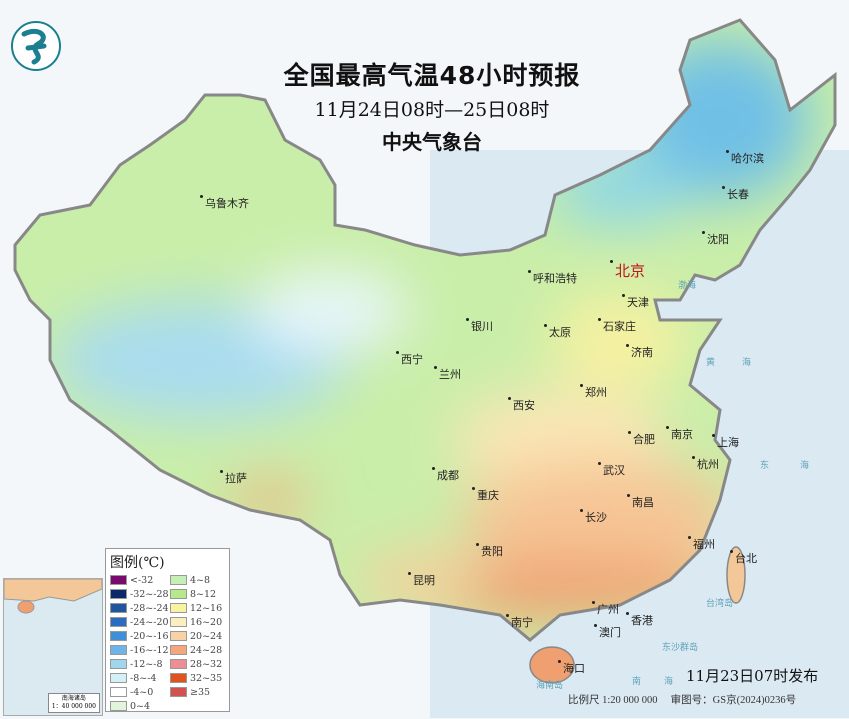 The image size is (849, 719). Describe the element at coordinates (149, 636) in the screenshot. I see `legend-label: -20~-16` at that location.